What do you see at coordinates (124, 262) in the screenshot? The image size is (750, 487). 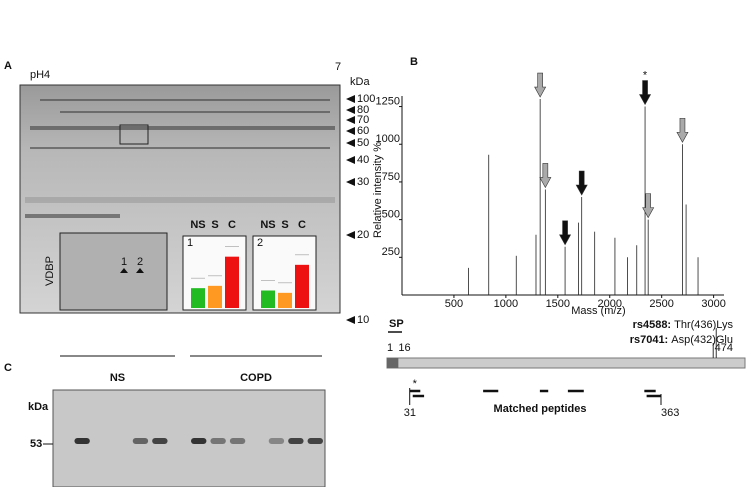 I see `spot-label: 1` at bounding box center [124, 262].